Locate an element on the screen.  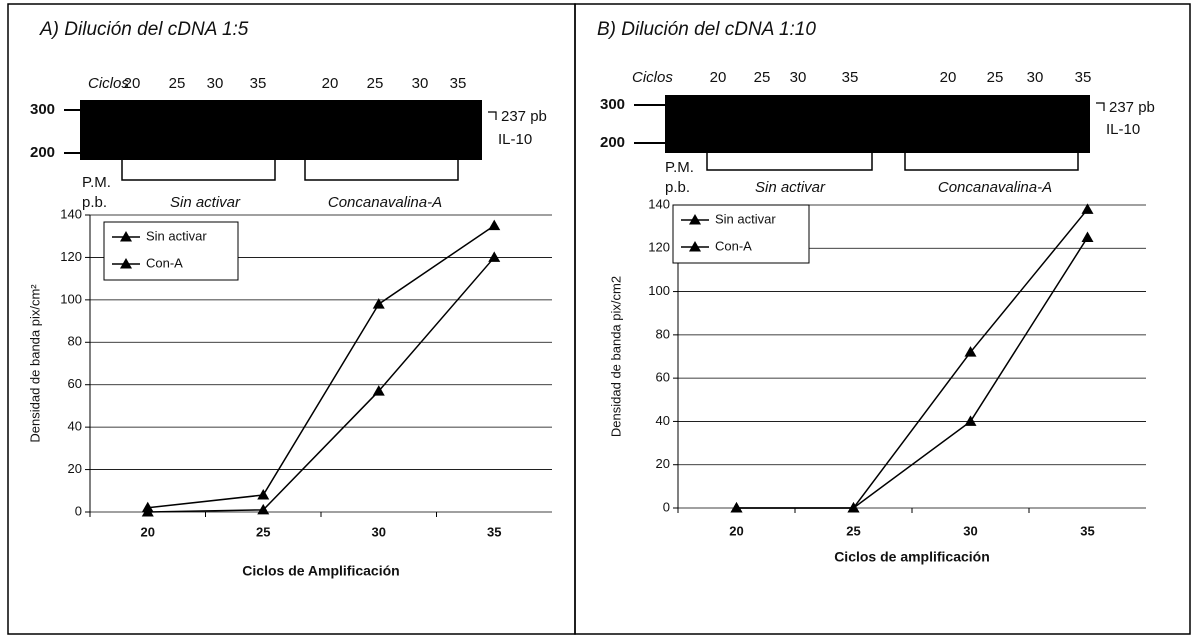
legend-box is located at coordinates (741, 234).